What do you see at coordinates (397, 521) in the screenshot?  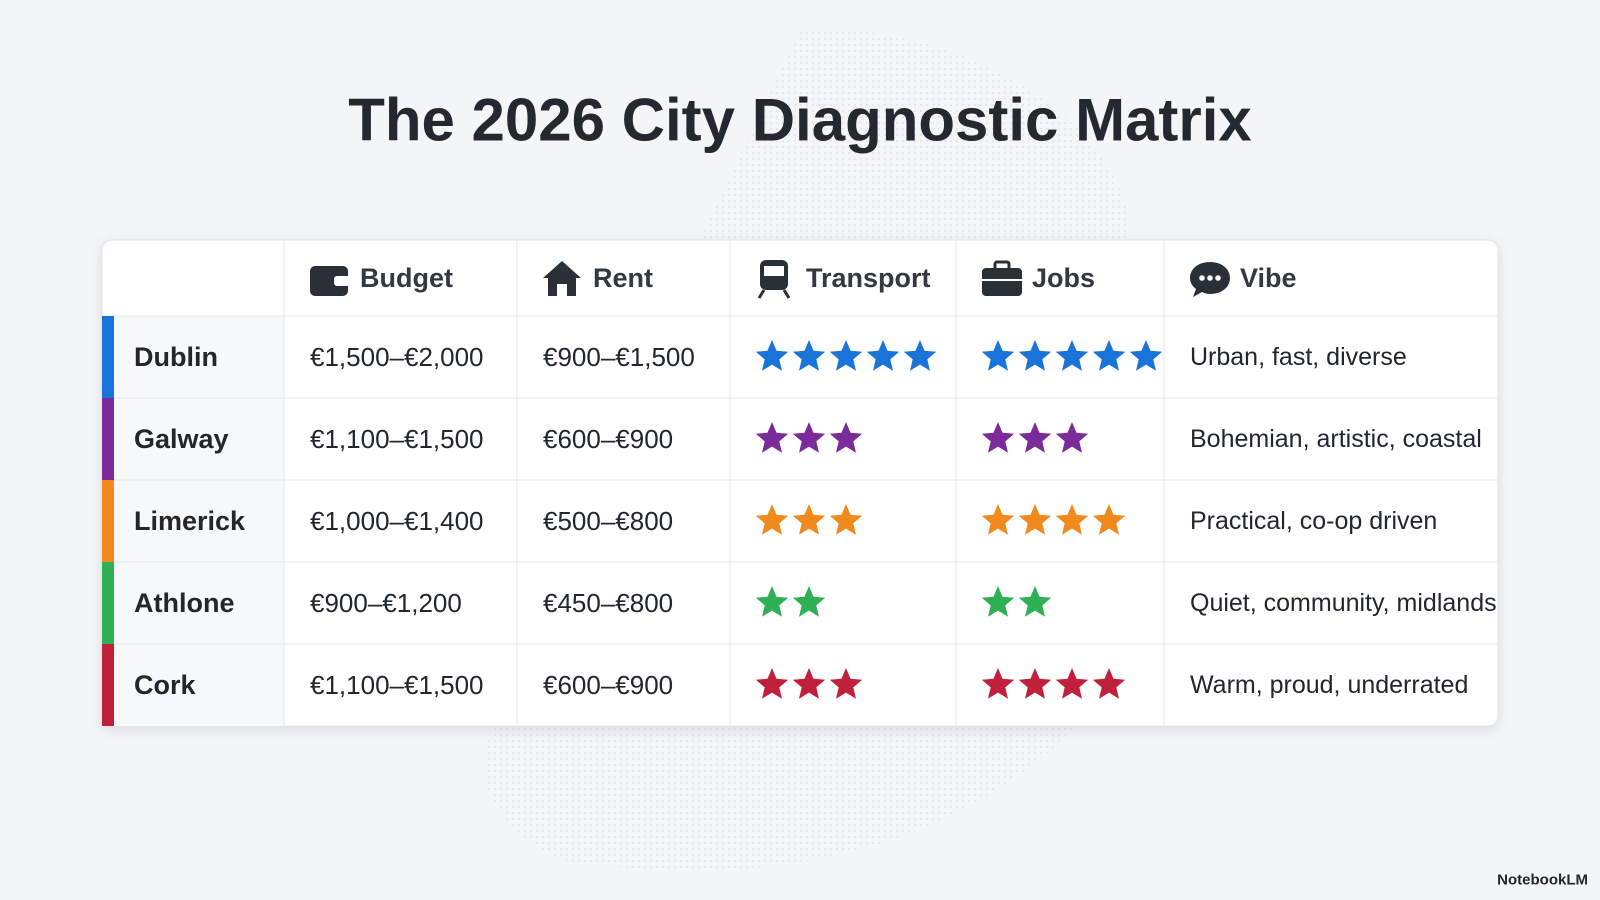 I see `budget-cell: €1,000–€1,400` at bounding box center [397, 521].